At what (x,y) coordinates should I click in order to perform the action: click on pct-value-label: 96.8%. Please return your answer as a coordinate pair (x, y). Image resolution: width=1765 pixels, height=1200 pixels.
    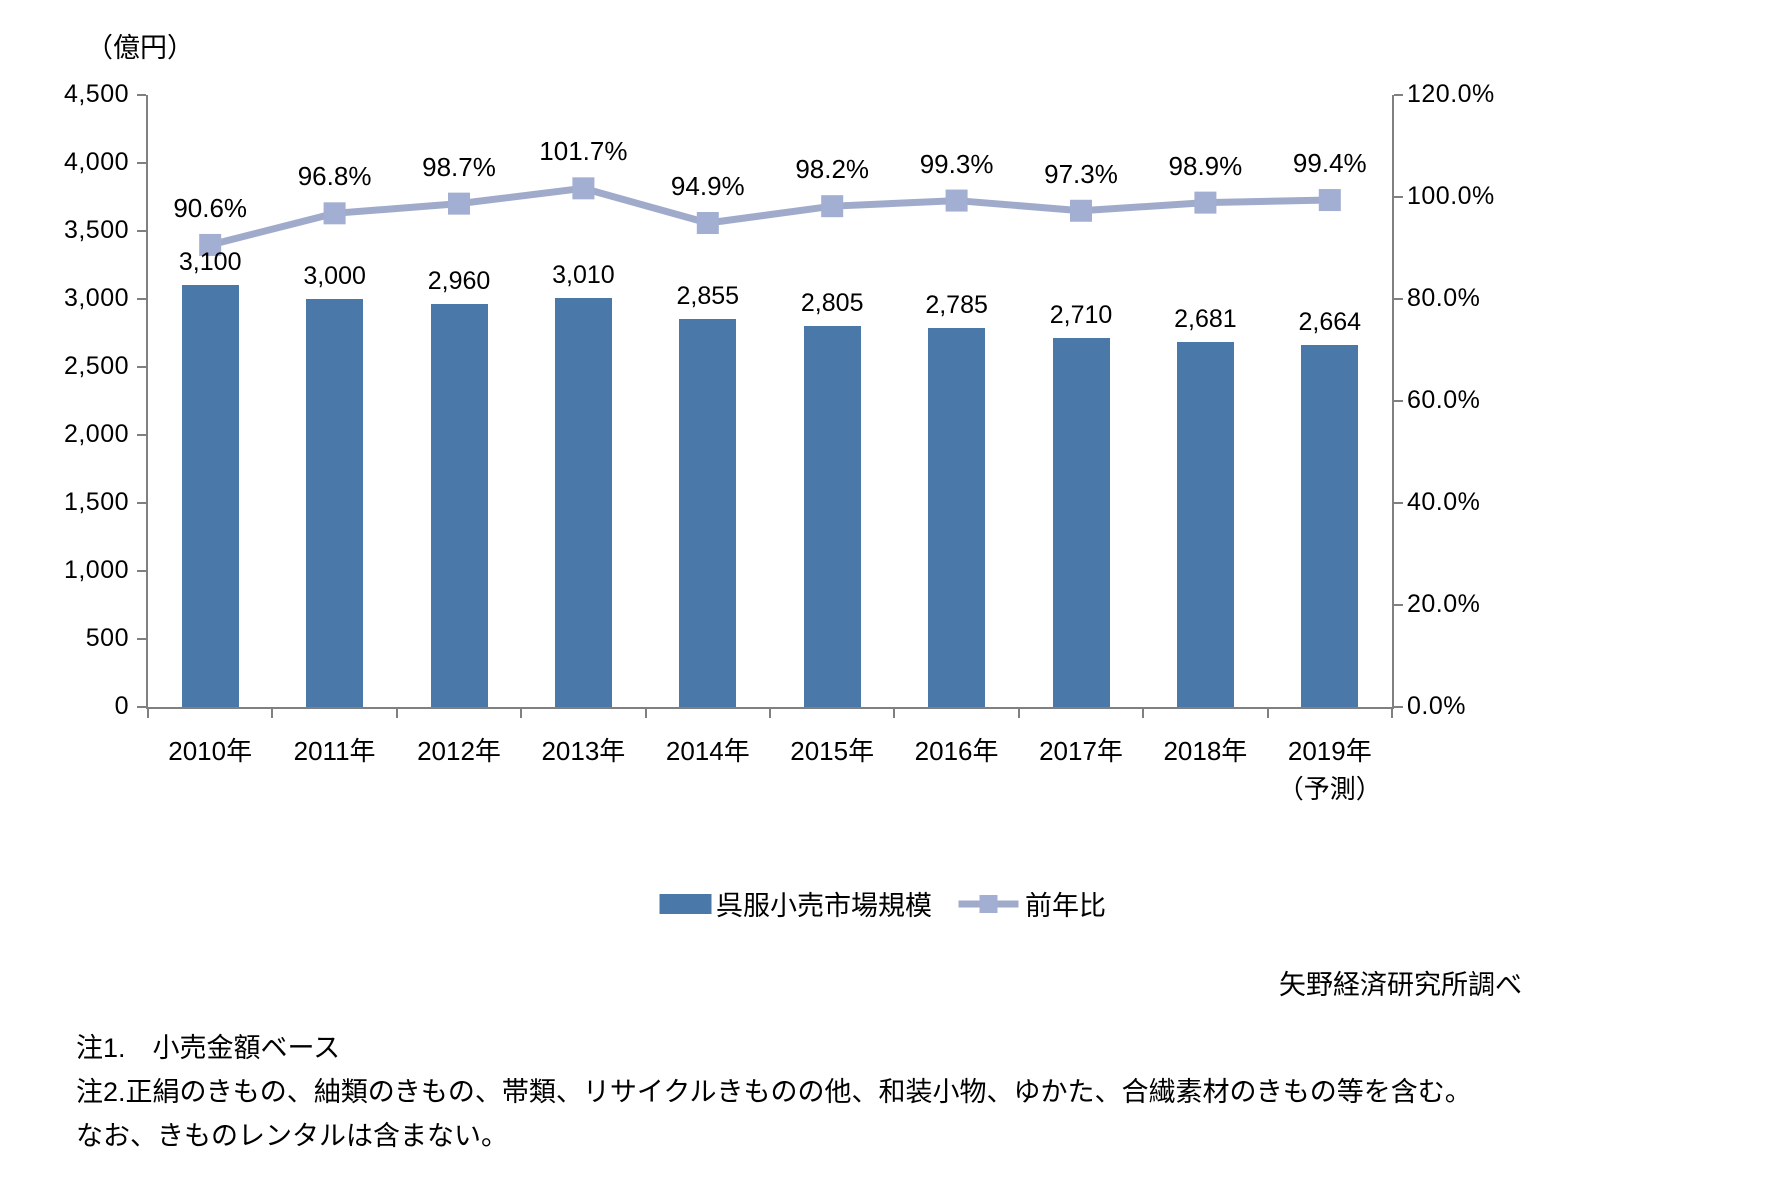
    Looking at the image, I should click on (334, 176).